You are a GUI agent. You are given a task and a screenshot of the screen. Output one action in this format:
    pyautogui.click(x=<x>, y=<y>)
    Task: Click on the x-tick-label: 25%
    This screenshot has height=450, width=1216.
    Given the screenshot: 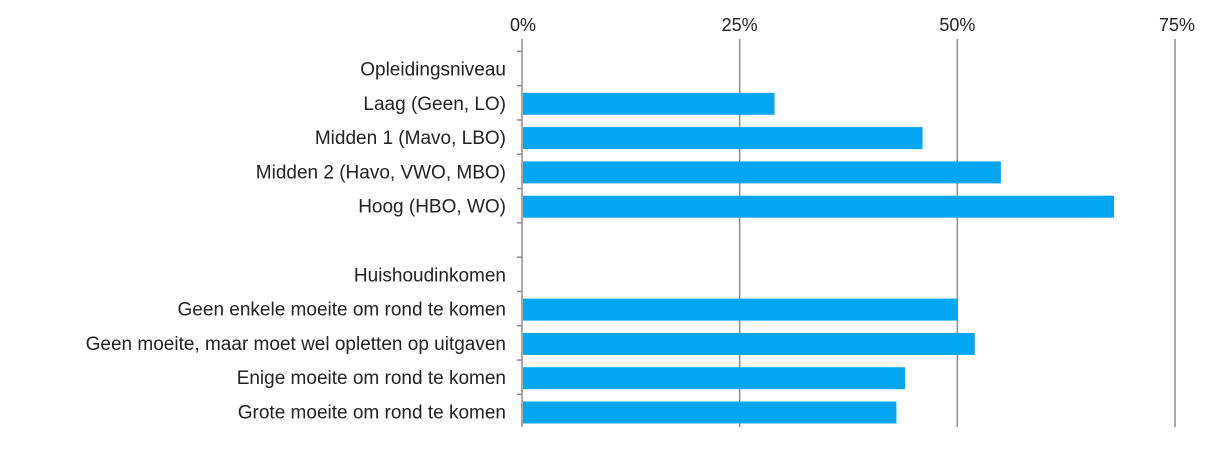 What is the action you would take?
    pyautogui.click(x=740, y=25)
    